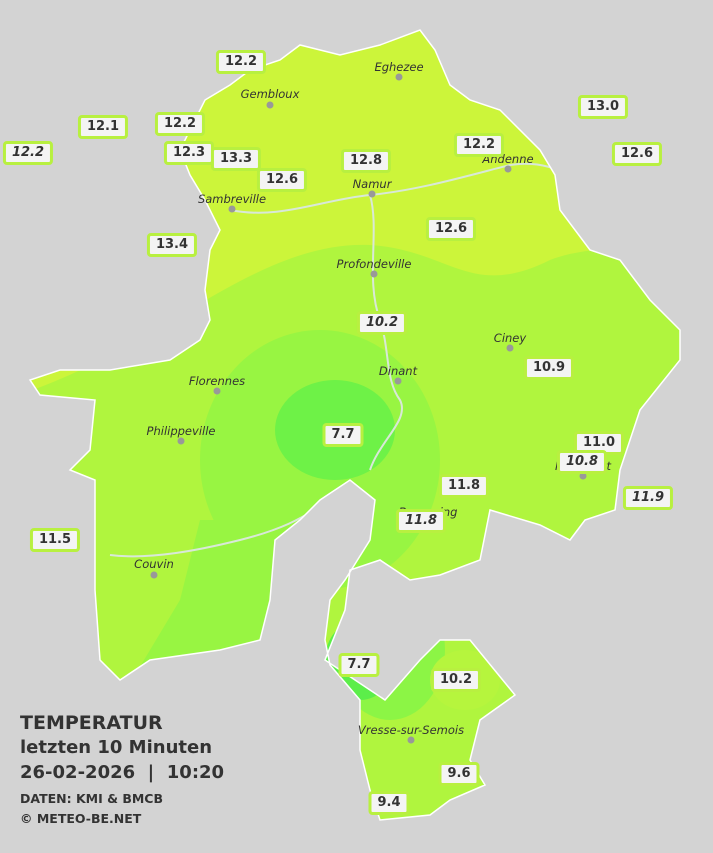 The height and width of the screenshot is (853, 713). What do you see at coordinates (181, 431) in the screenshot?
I see `city-name: Philippeville` at bounding box center [181, 431].